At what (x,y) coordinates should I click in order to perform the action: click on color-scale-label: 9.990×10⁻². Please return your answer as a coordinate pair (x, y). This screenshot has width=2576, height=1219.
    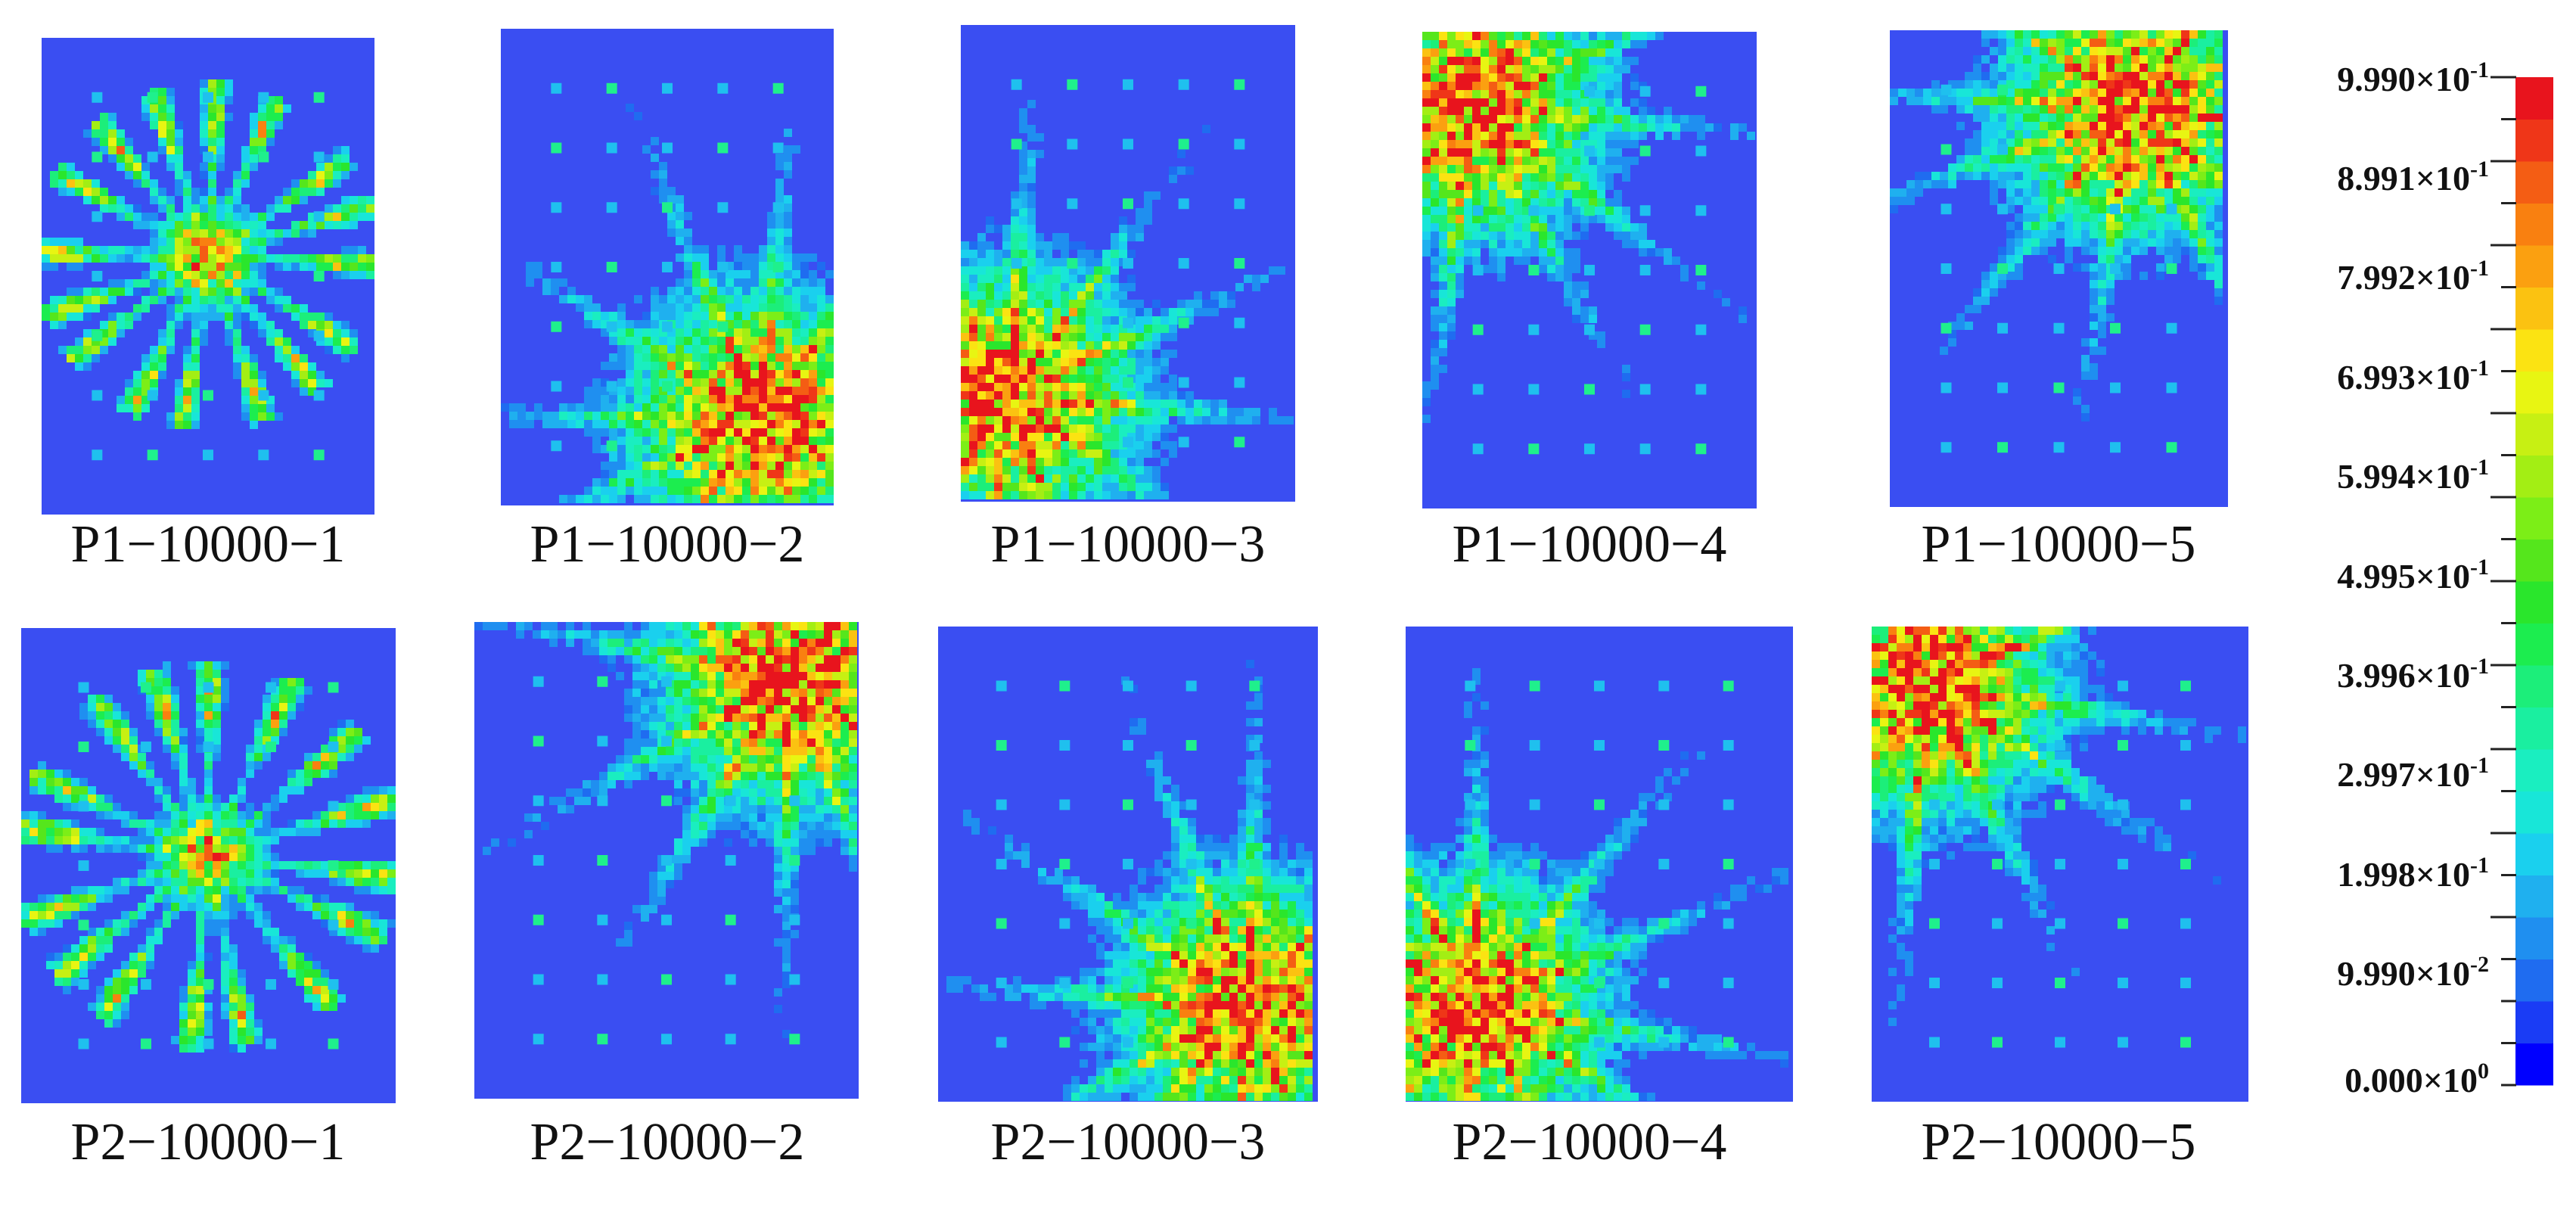
    Looking at the image, I should click on (2413, 972).